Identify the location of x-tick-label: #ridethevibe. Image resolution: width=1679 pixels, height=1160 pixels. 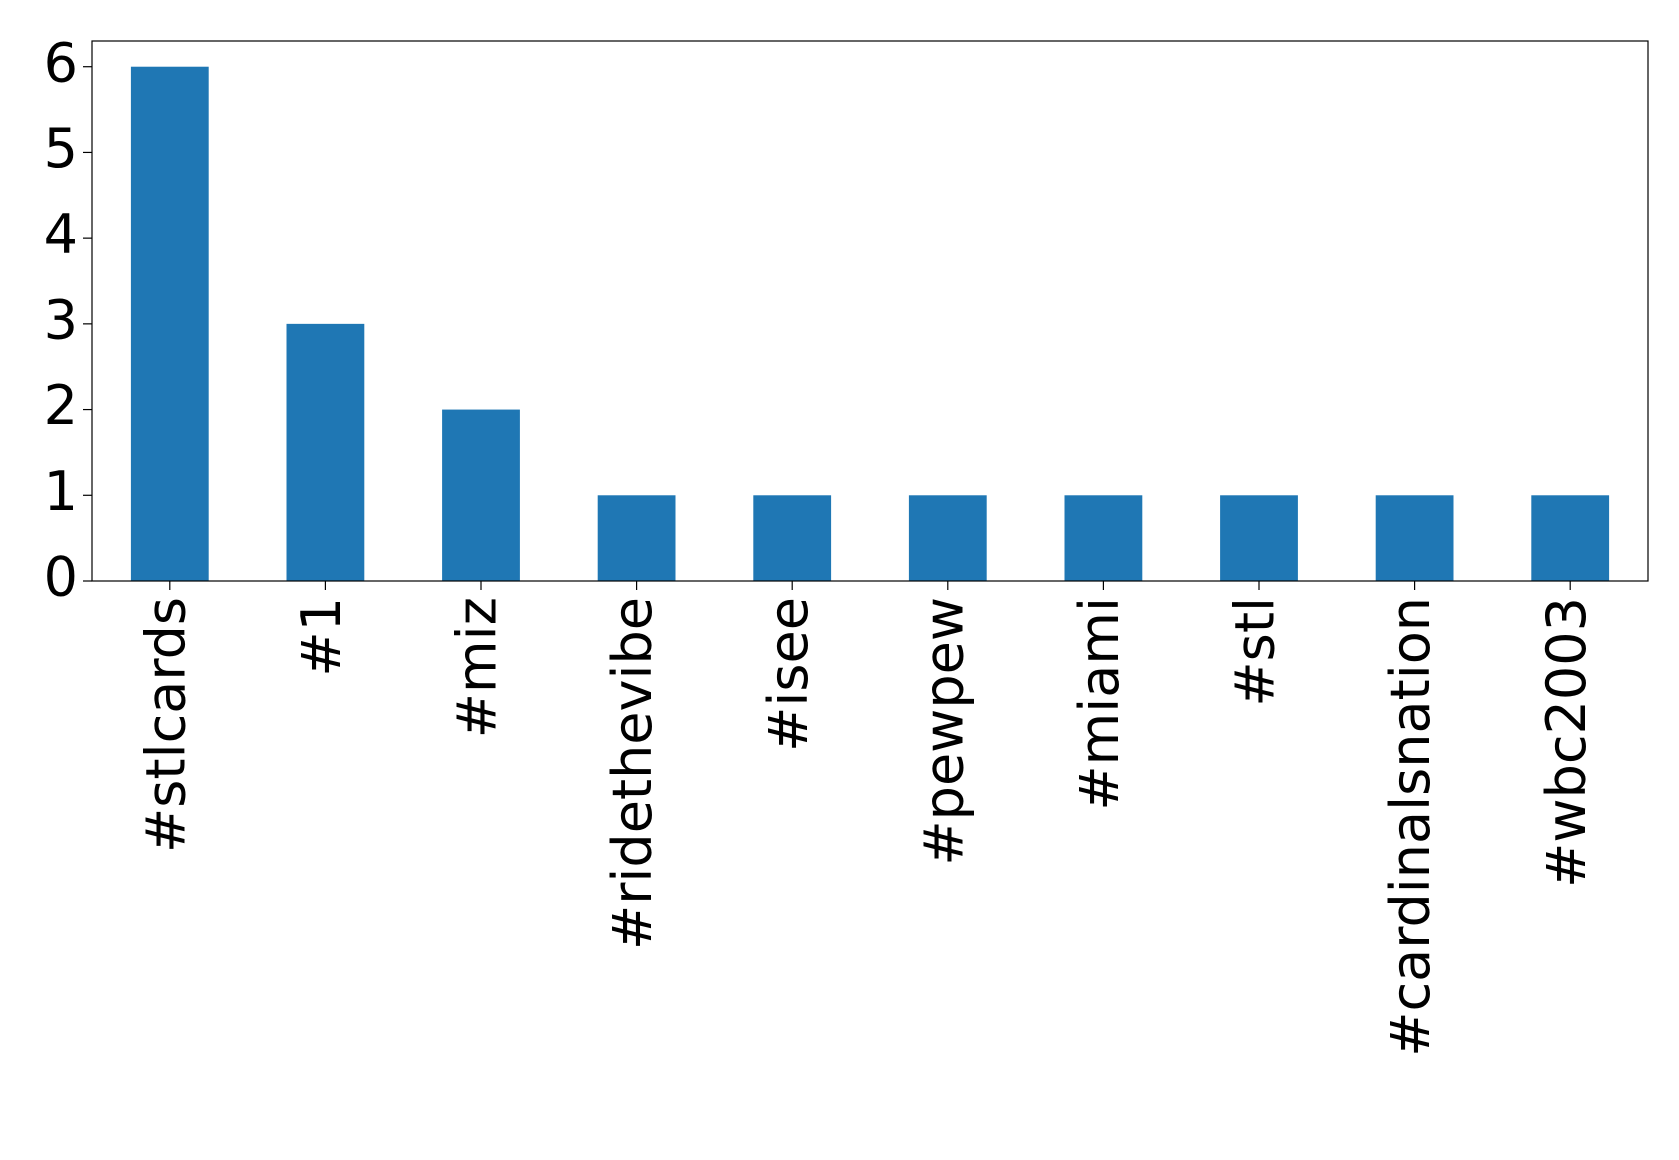
(632, 773).